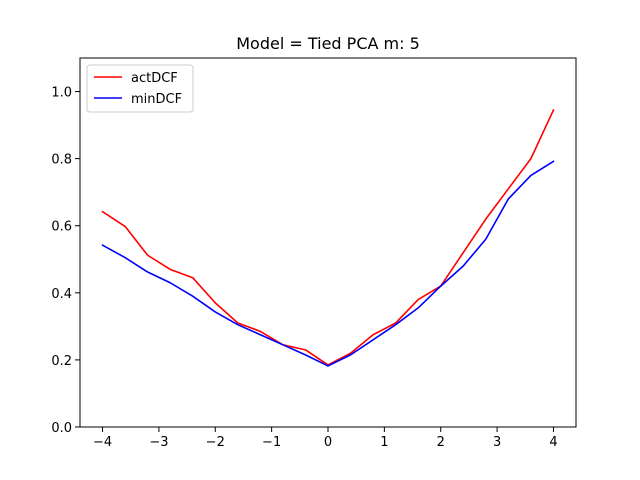  Describe the element at coordinates (271, 442) in the screenshot. I see `x-tick-label: −1` at that location.